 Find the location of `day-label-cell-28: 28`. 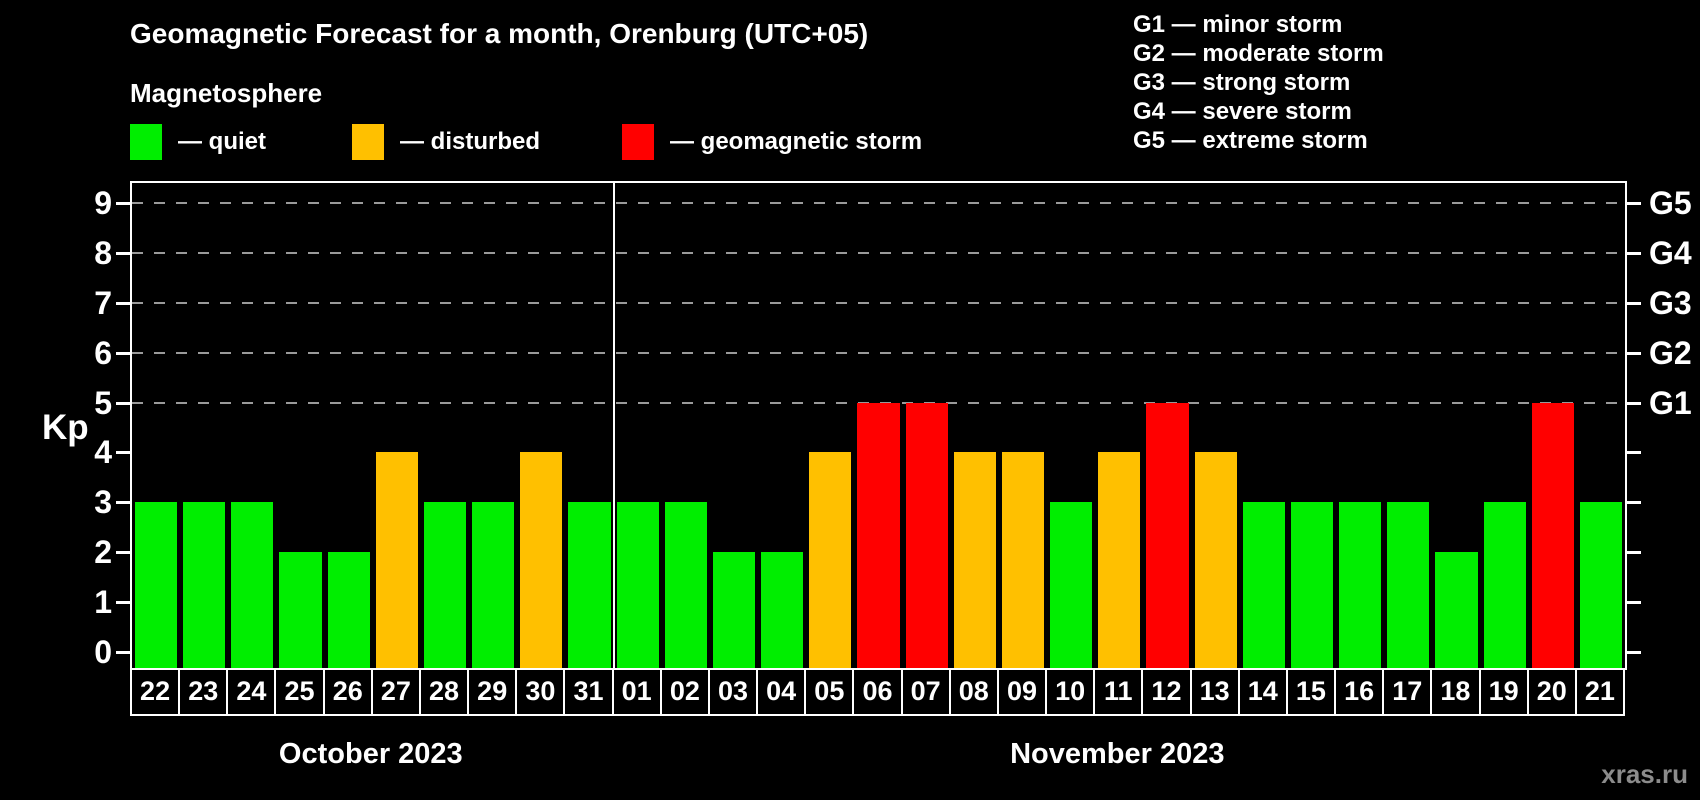

day-label-cell-28: 28 is located at coordinates (444, 692).